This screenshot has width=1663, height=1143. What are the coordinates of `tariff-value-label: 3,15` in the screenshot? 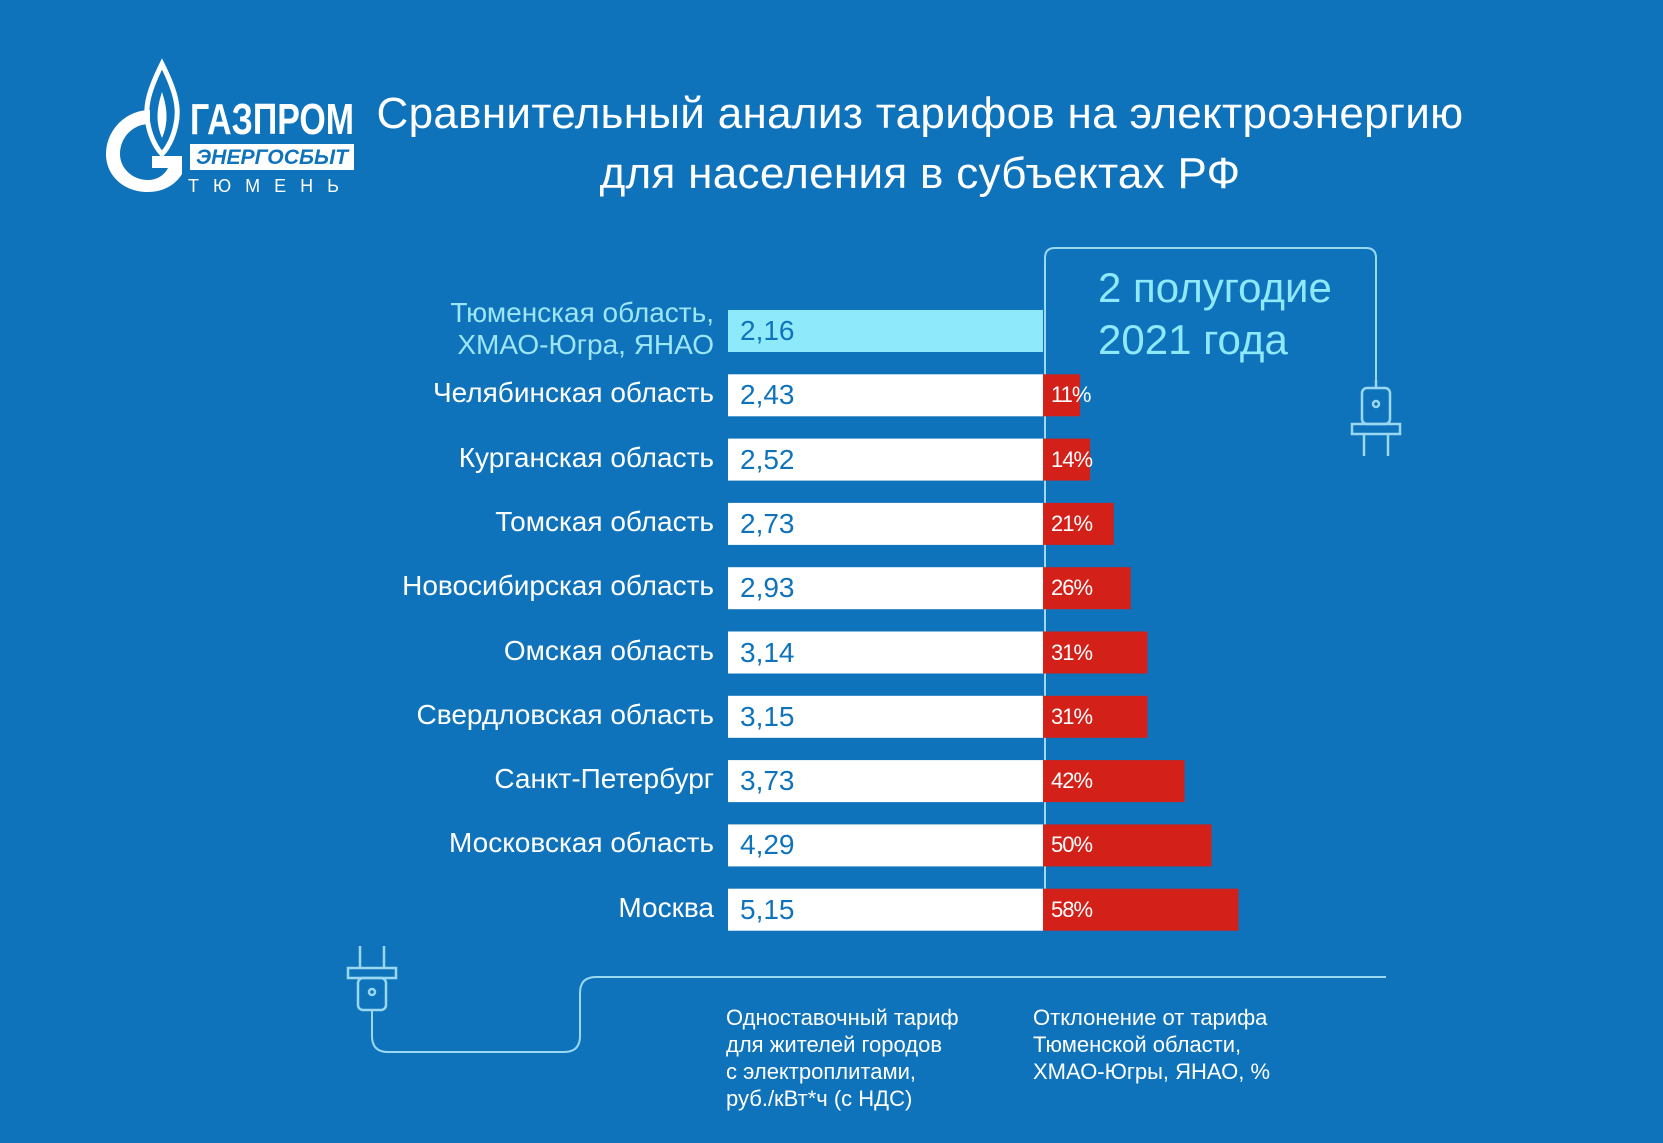 It's located at (767, 716).